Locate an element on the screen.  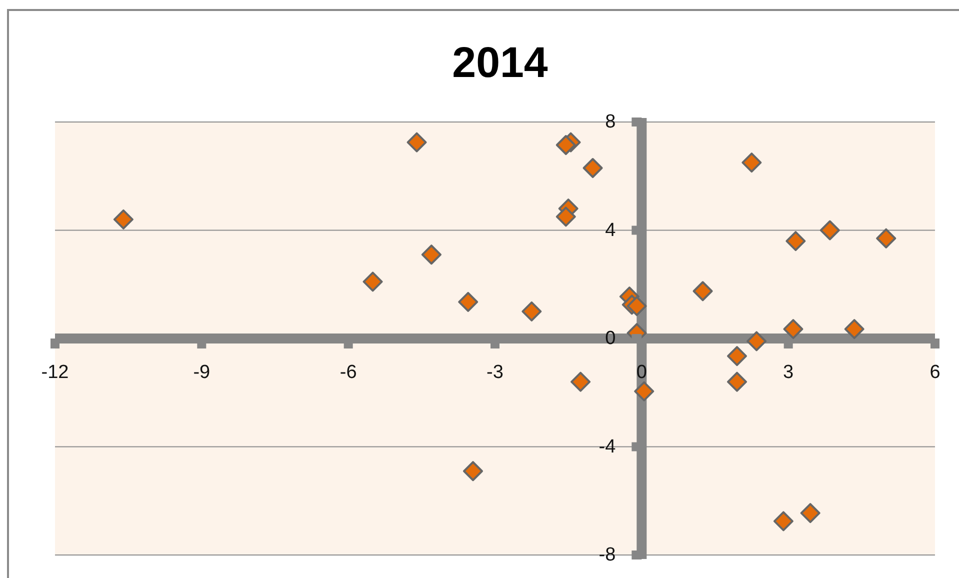
x-tick-label: -3 is located at coordinates (495, 372).